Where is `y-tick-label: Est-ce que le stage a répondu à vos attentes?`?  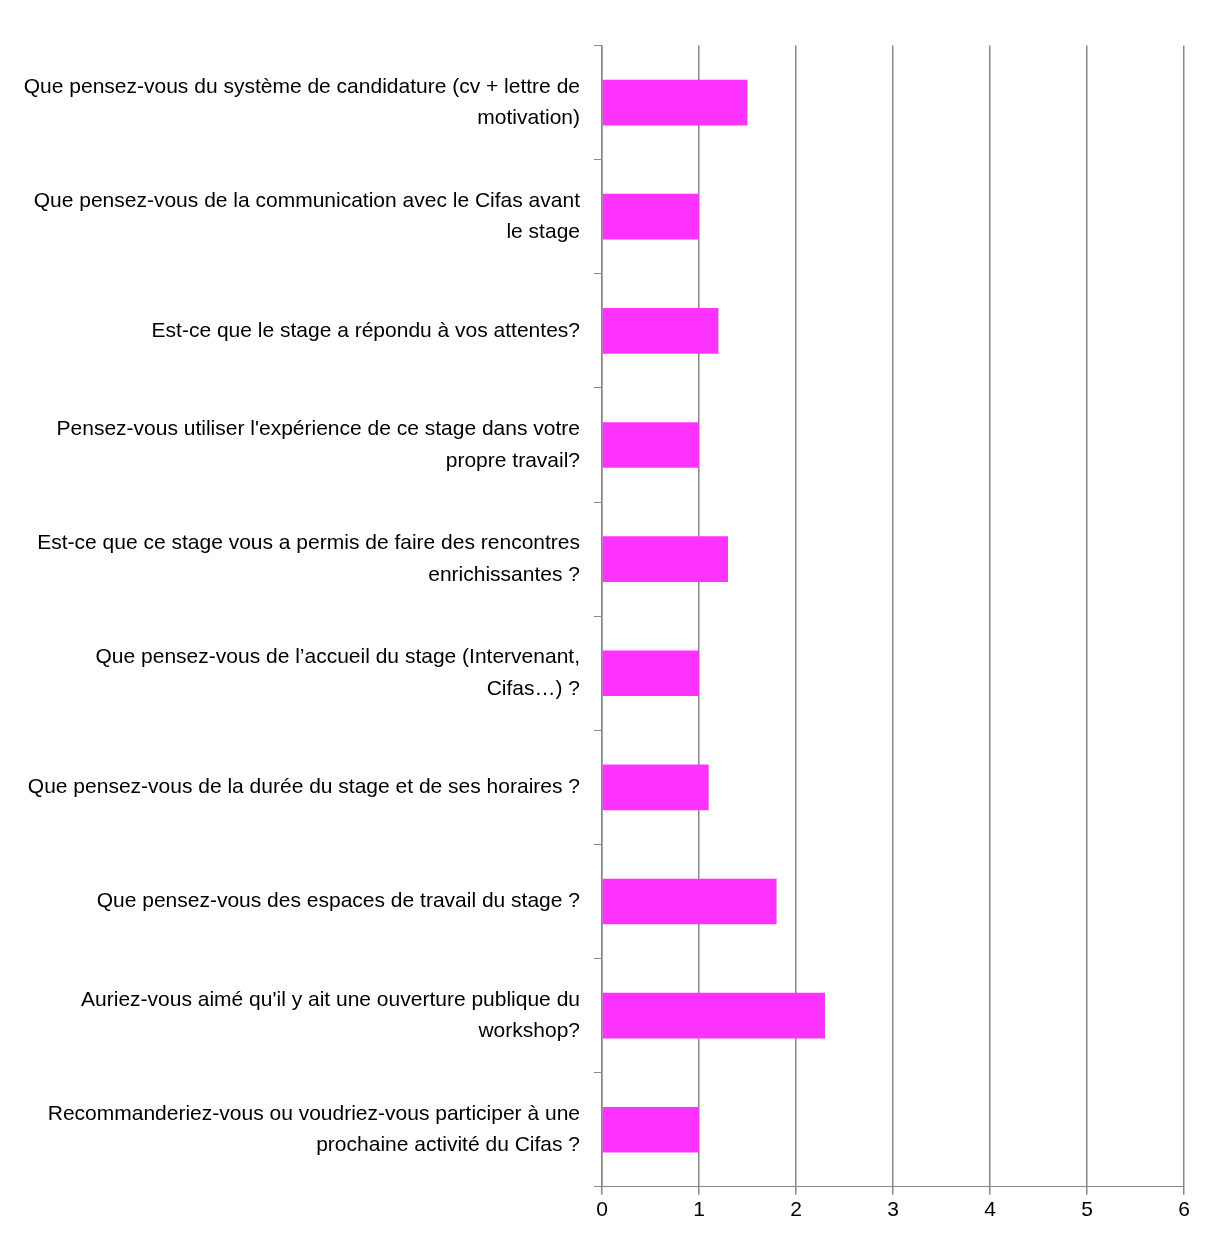 y-tick-label: Est-ce que le stage a répondu à vos attentes? is located at coordinates (365, 329).